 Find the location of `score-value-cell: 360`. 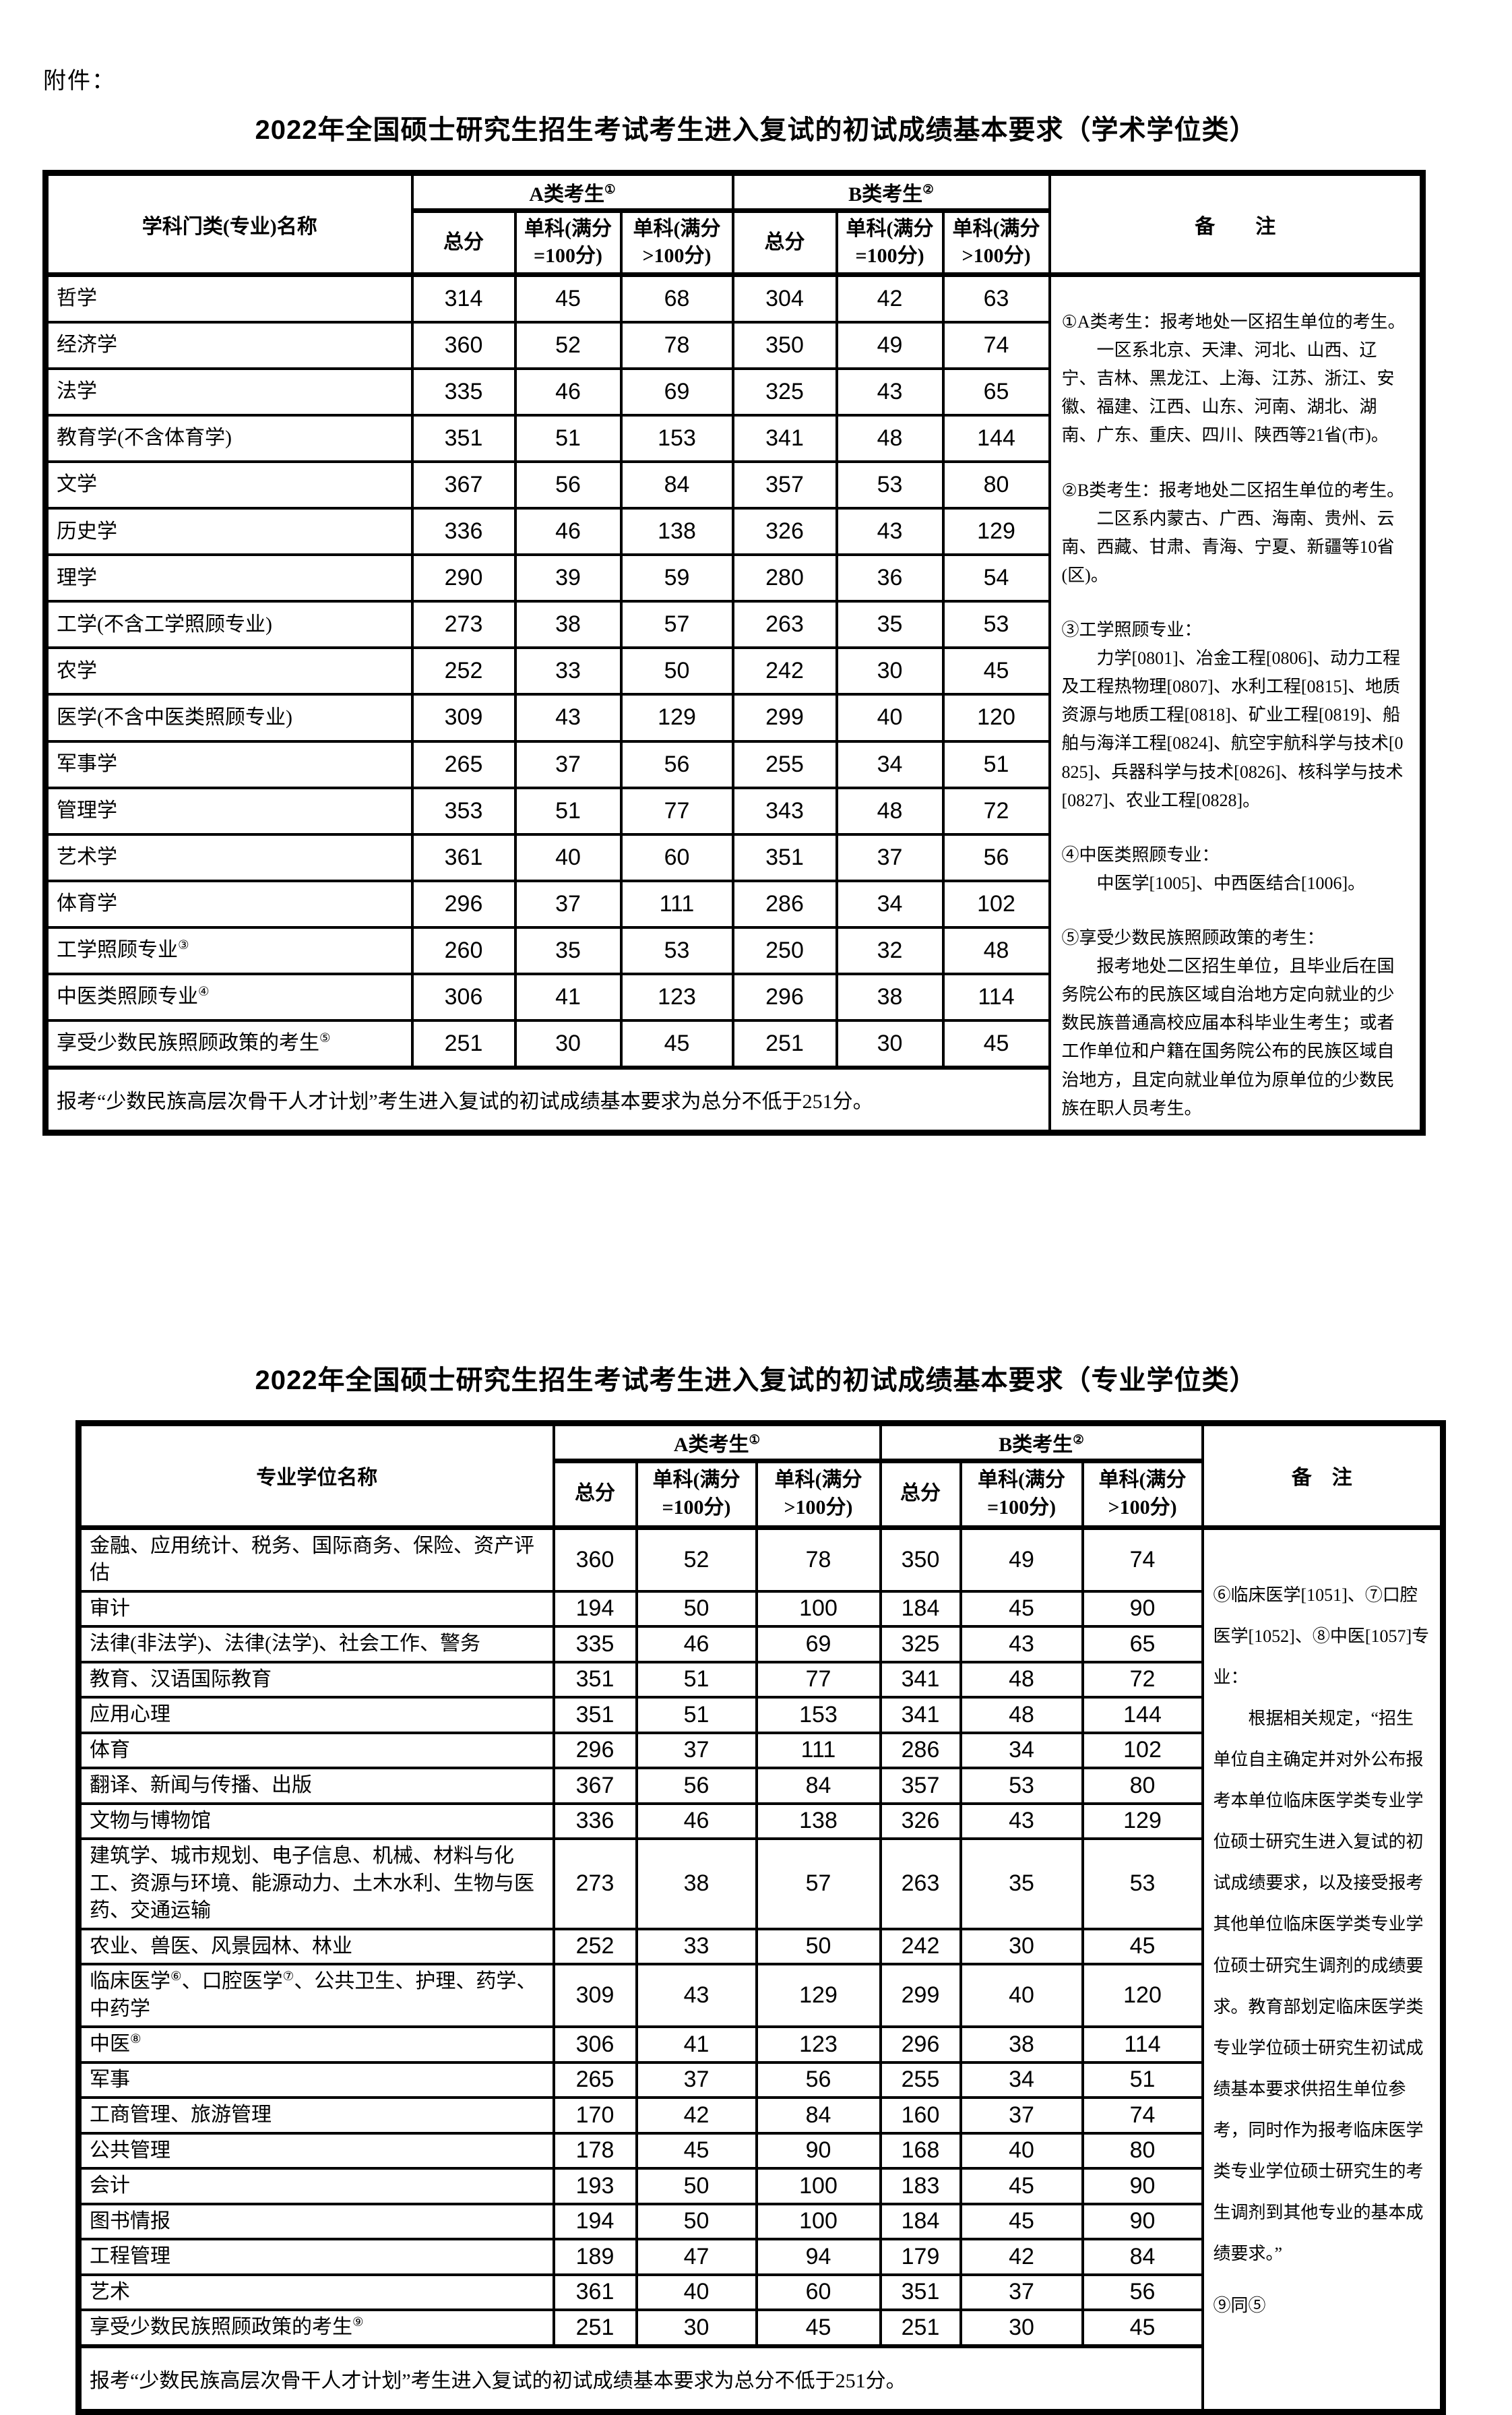

score-value-cell: 360 is located at coordinates (464, 346).